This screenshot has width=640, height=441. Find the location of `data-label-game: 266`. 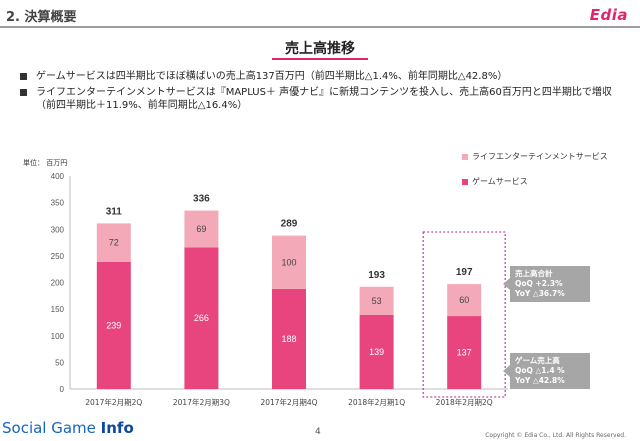

data-label-game: 266 is located at coordinates (201, 318).